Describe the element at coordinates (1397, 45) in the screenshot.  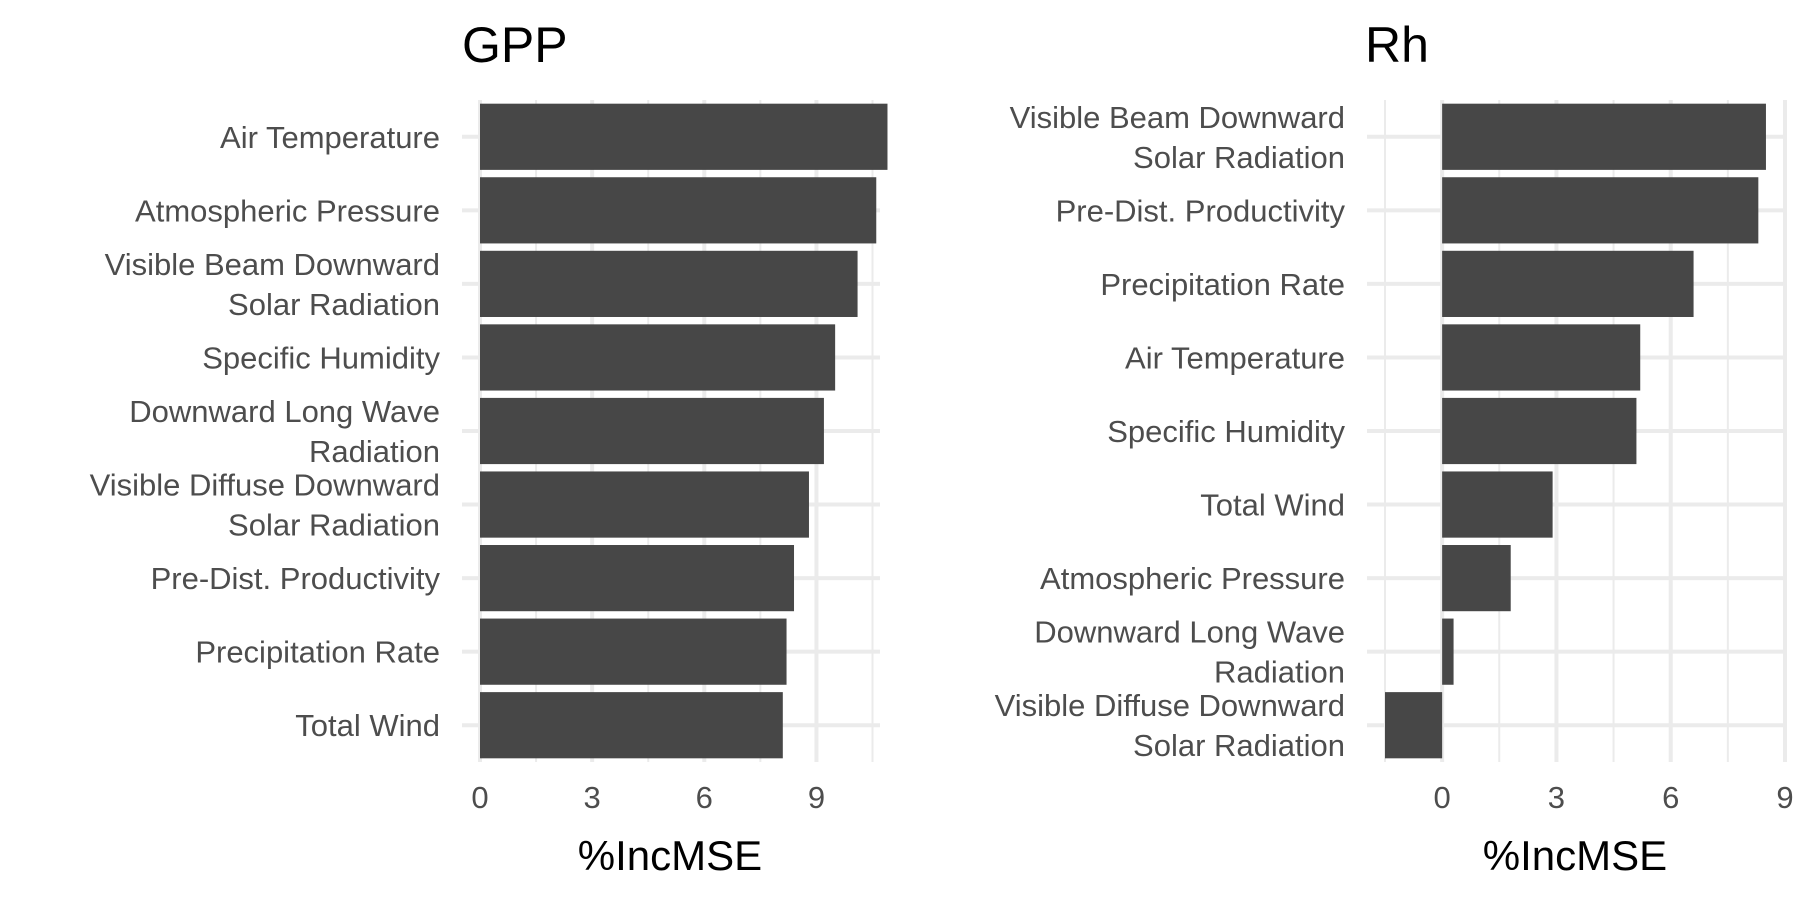
I see `panel-title: Rh` at that location.